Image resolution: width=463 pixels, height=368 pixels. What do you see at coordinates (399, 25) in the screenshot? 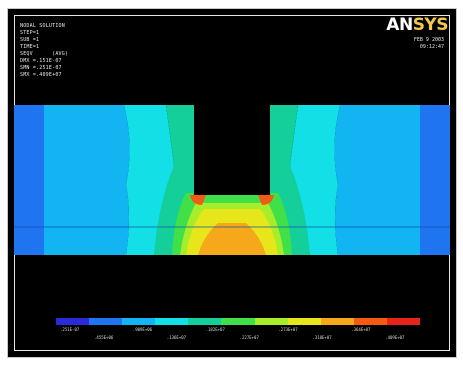
I see `logo-prefix: AN` at bounding box center [399, 25].